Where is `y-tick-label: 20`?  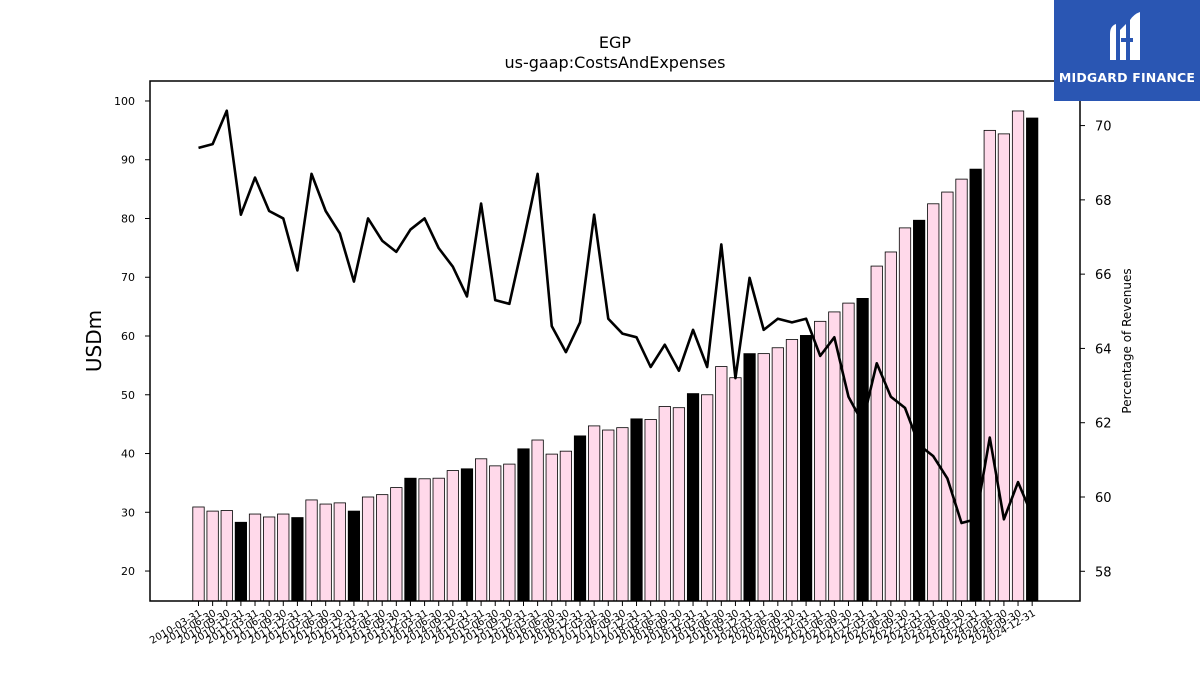 y-tick-label: 20 is located at coordinates (128, 571).